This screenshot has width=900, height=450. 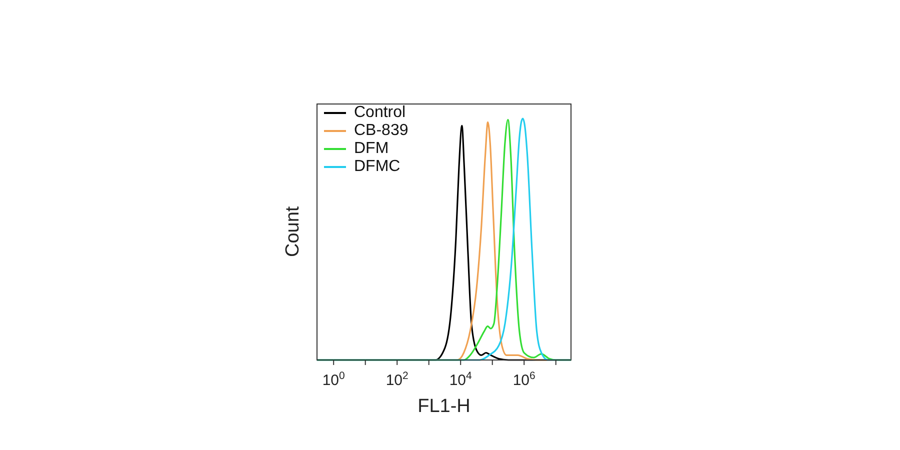 What do you see at coordinates (380, 113) in the screenshot?
I see `legend-label: Control` at bounding box center [380, 113].